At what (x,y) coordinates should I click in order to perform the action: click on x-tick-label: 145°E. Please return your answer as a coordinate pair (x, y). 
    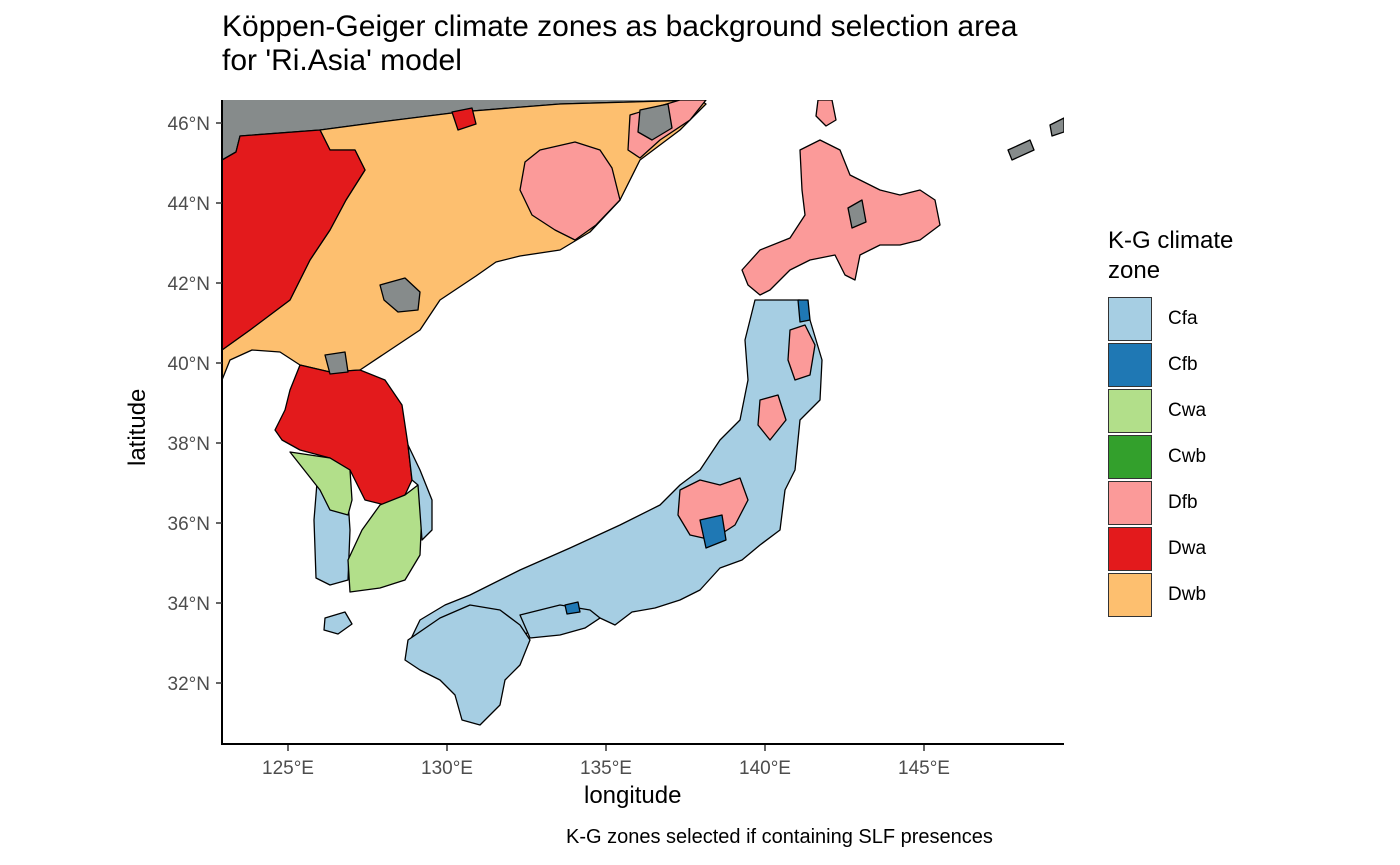
    Looking at the image, I should click on (924, 768).